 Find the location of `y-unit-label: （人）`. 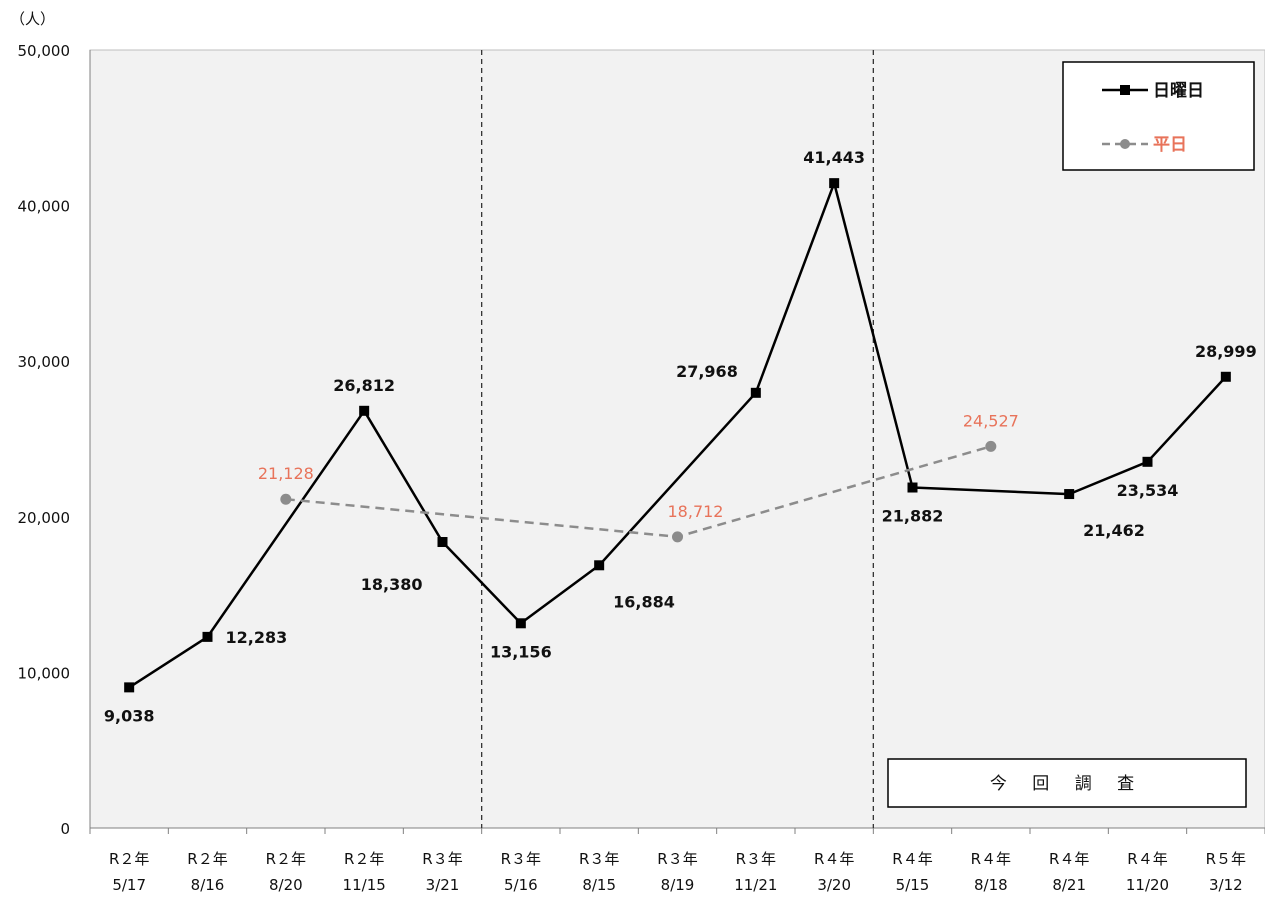

y-unit-label: （人） is located at coordinates (32, 19).